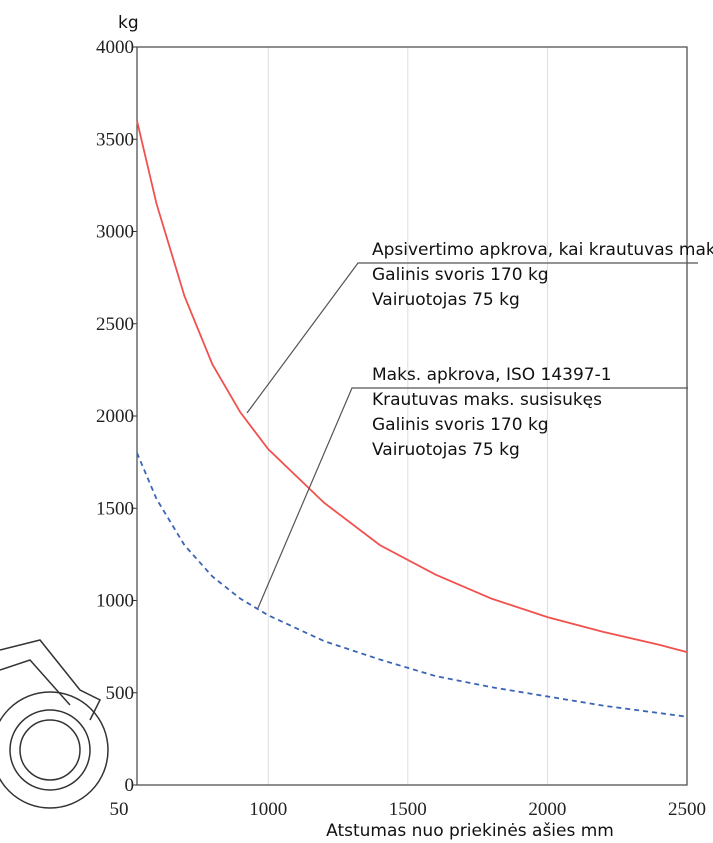 The height and width of the screenshot is (843, 713). Describe the element at coordinates (547, 809) in the screenshot. I see `x-tick-label: 2000` at that location.